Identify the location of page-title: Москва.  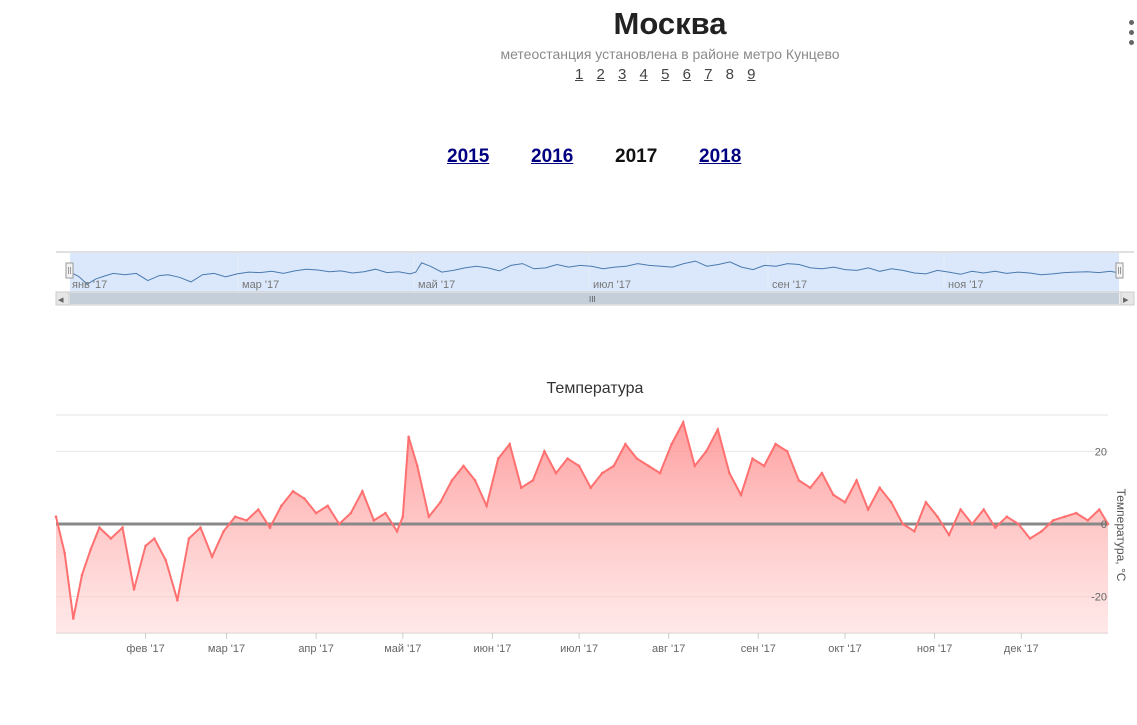
(670, 23).